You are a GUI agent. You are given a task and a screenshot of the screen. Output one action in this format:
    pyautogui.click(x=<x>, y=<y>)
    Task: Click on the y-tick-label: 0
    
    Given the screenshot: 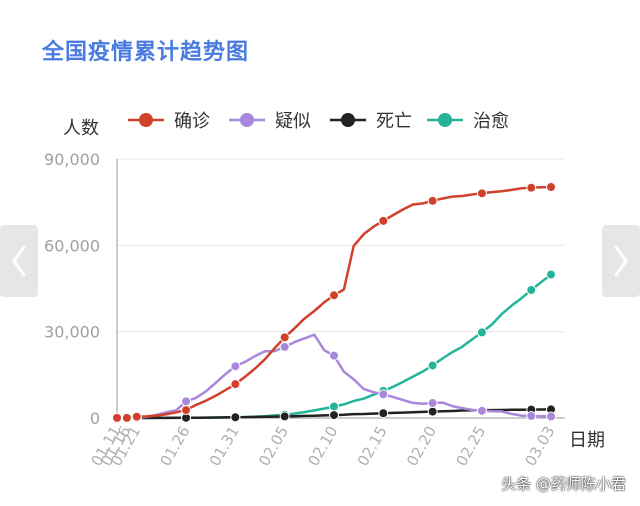 What is the action you would take?
    pyautogui.click(x=95, y=418)
    